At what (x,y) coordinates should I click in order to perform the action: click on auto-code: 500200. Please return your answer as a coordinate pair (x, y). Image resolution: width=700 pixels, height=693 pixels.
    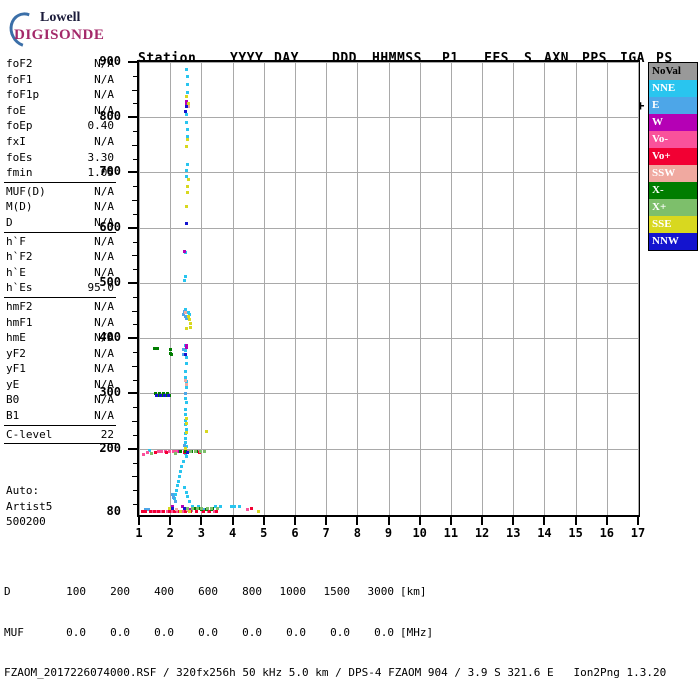
    Looking at the image, I should click on (26, 522).